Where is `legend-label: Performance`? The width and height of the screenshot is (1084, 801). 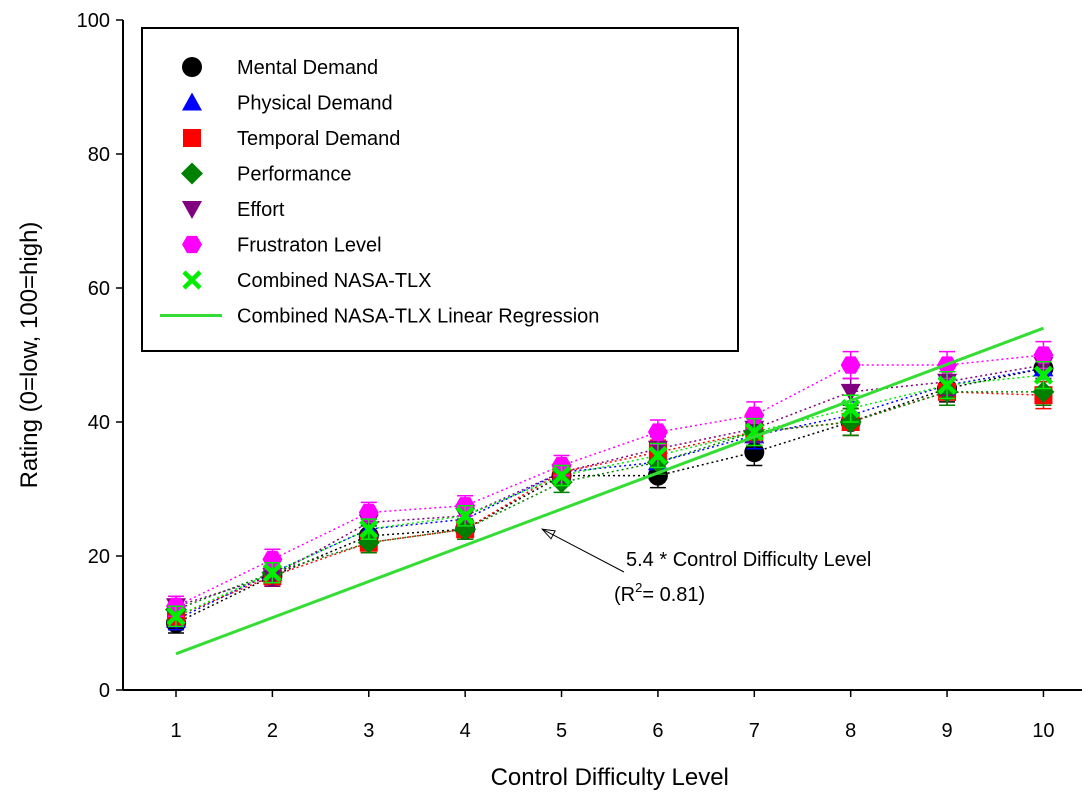 legend-label: Performance is located at coordinates (294, 175).